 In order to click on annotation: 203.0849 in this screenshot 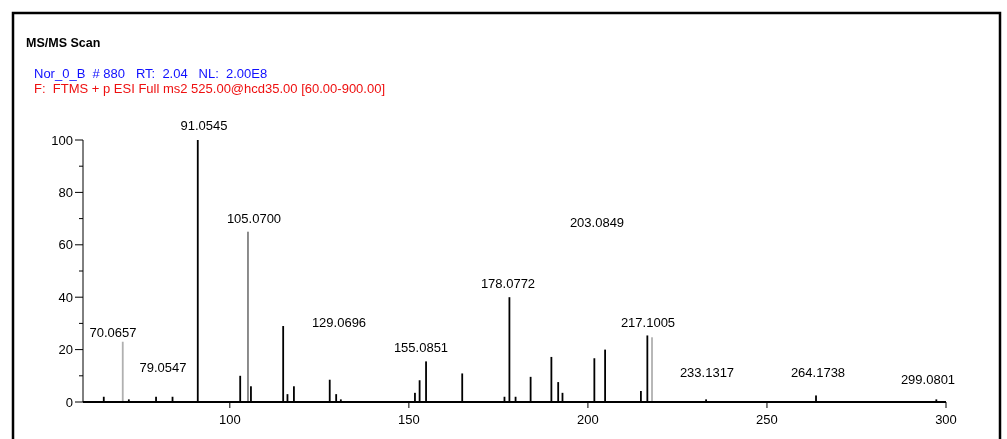, I will do `click(597, 222)`.